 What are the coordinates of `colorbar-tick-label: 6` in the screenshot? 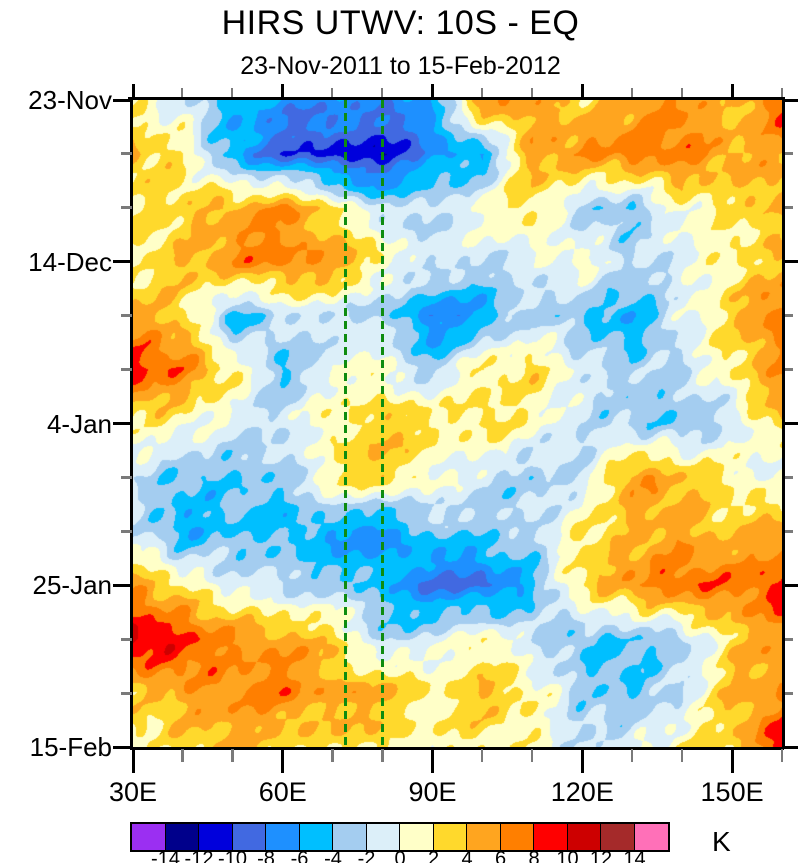 It's located at (500, 855).